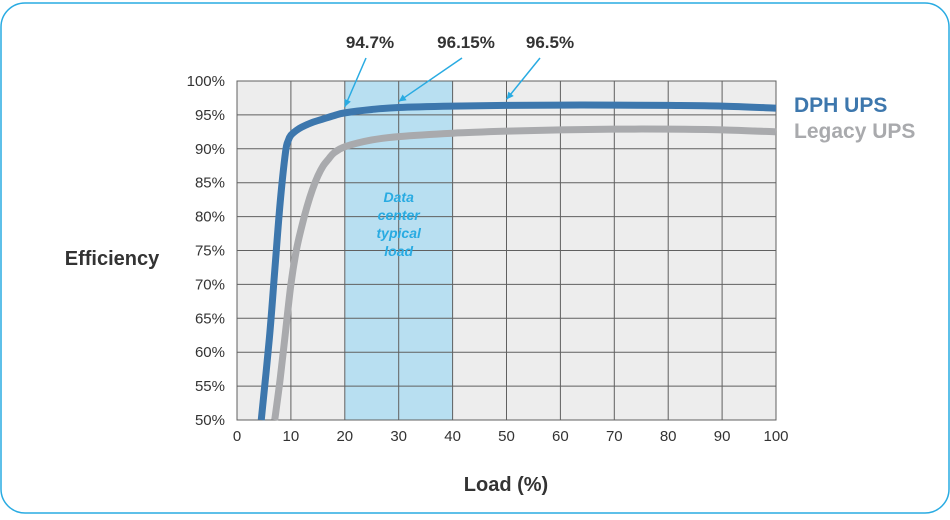 The width and height of the screenshot is (950, 520). Describe the element at coordinates (399, 233) in the screenshot. I see `band-label-line: typical` at that location.